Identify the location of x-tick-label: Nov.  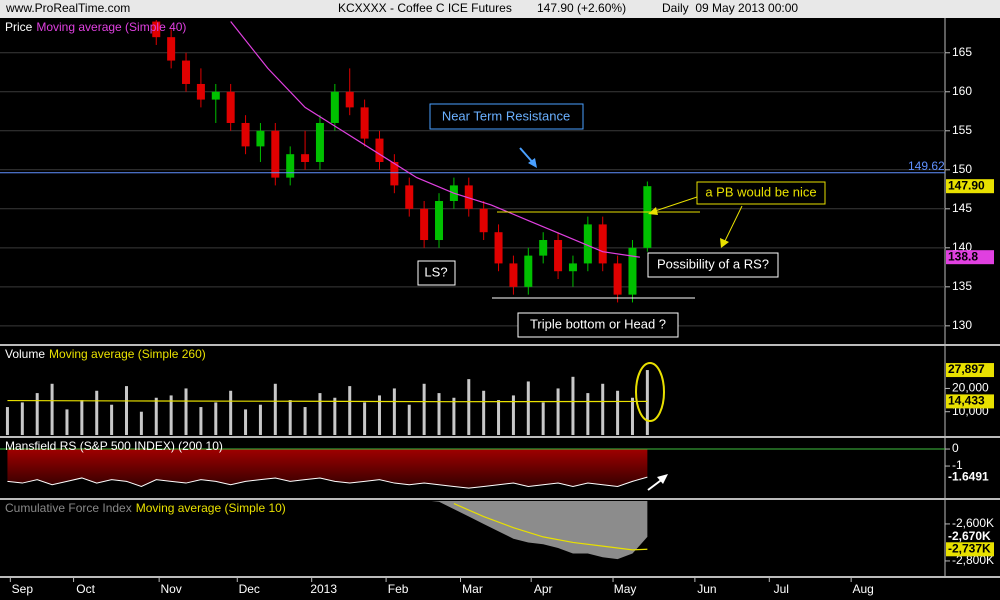
(170, 589).